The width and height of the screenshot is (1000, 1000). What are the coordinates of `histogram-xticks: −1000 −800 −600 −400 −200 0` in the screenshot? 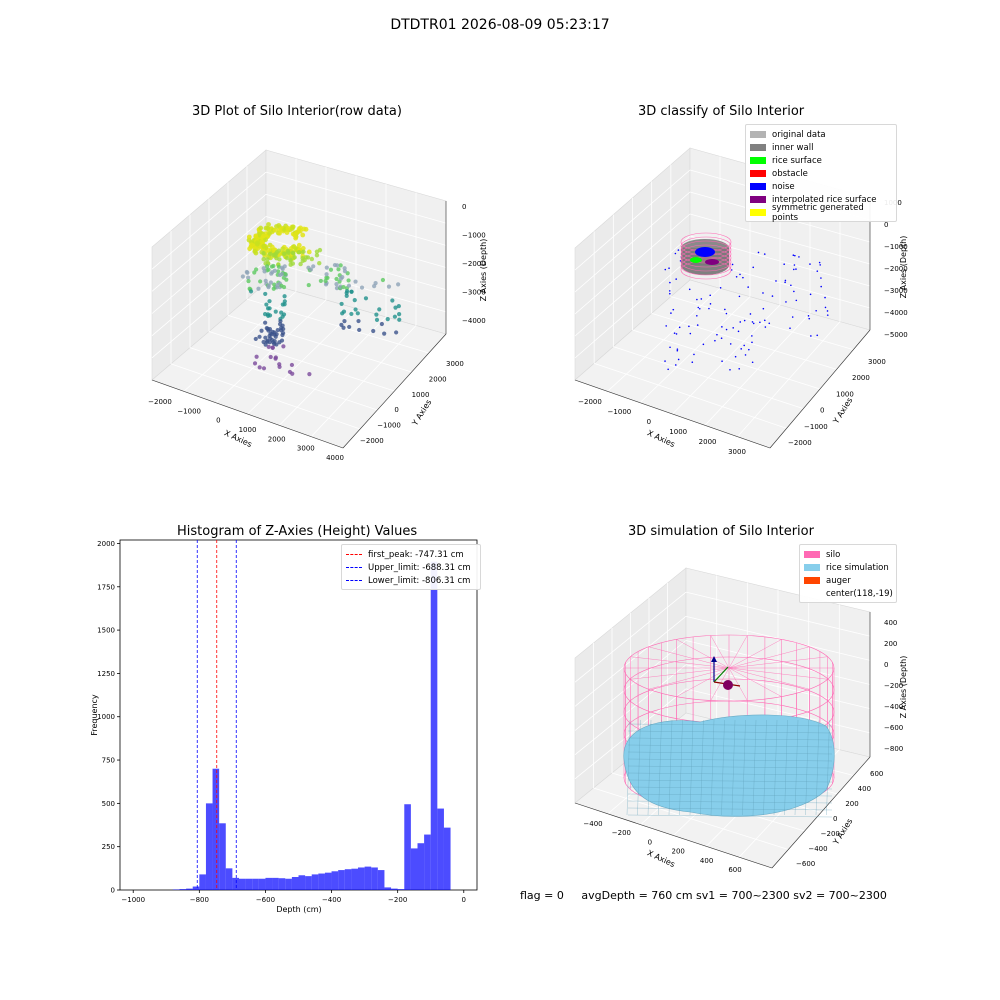 It's located at (293, 897).